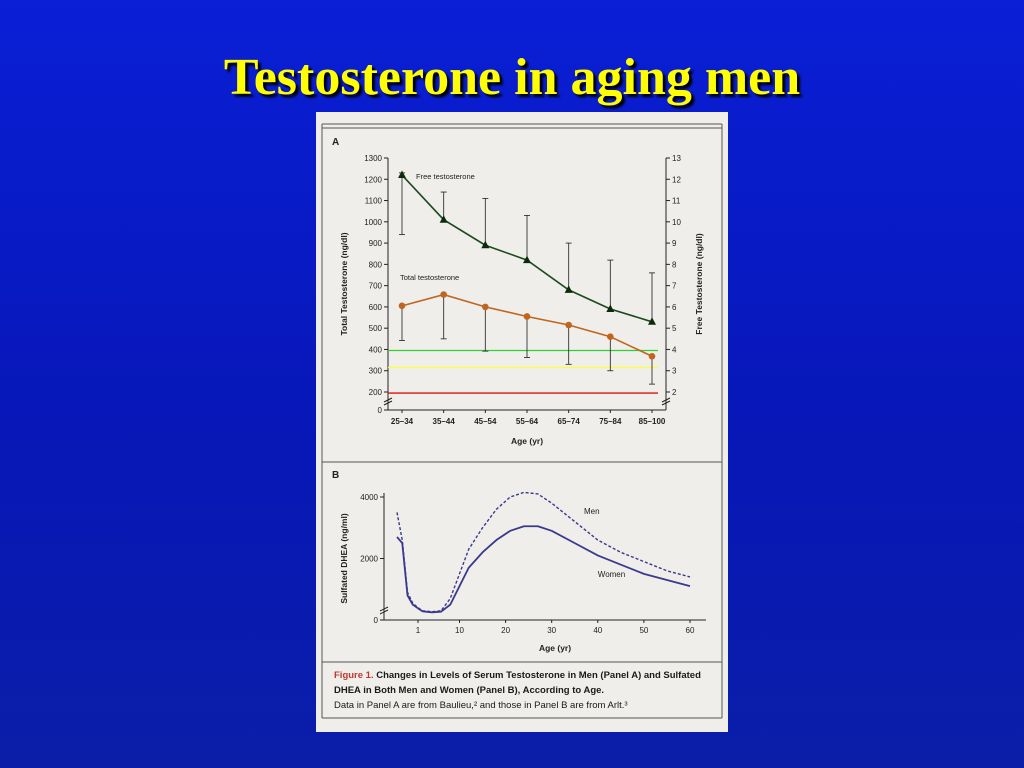  What do you see at coordinates (459, 630) in the screenshot?
I see `panel-b-x-tick-label: 10` at bounding box center [459, 630].